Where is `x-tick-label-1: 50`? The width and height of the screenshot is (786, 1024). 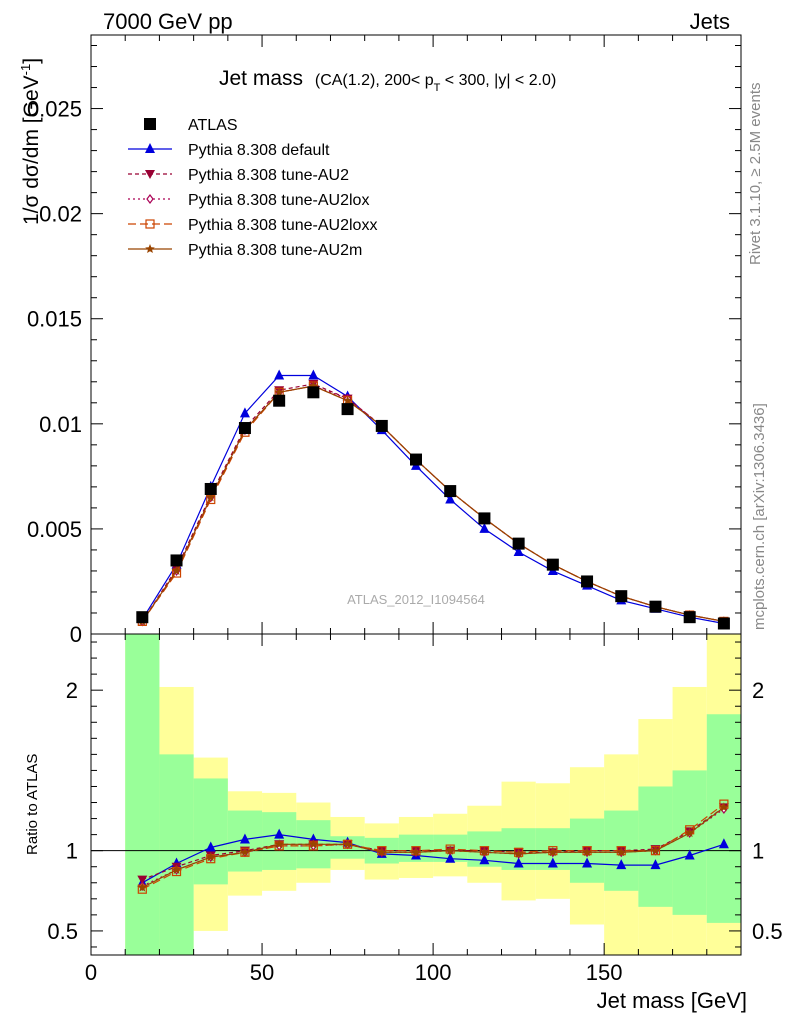 x-tick-label-1: 50 is located at coordinates (262, 972).